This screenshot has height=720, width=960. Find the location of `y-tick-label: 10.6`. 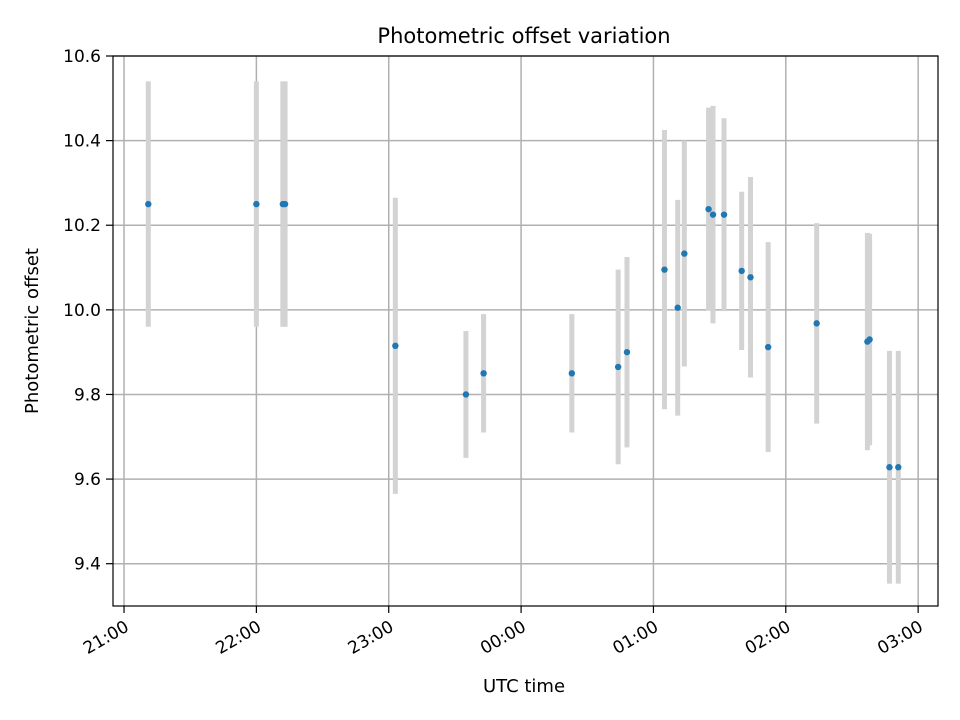

y-tick-label: 10.6 is located at coordinates (82, 57).